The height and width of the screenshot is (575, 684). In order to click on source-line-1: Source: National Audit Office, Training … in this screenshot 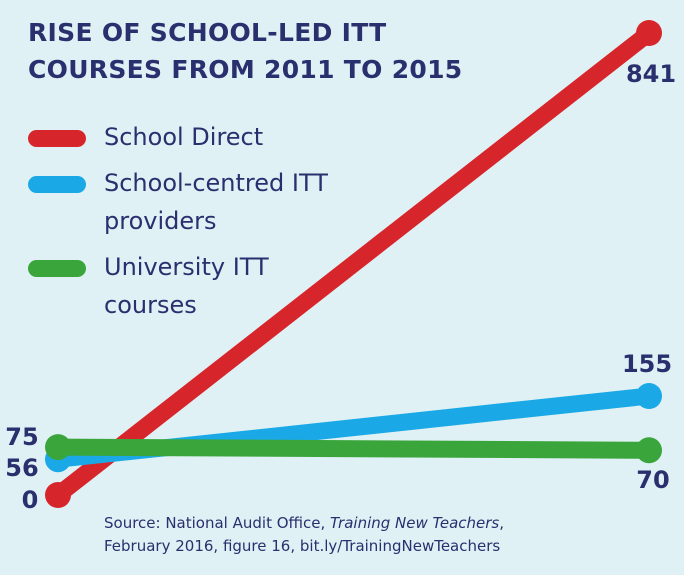, I will do `click(304, 523)`.